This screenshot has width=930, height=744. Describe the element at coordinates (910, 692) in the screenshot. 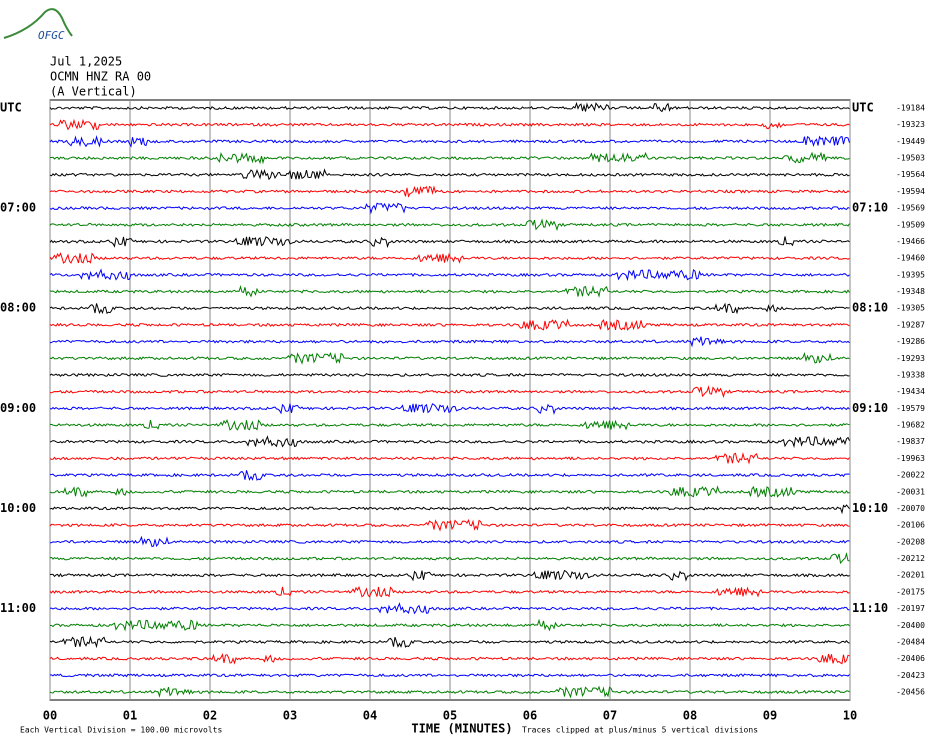

I see `row-offset: -20456` at that location.